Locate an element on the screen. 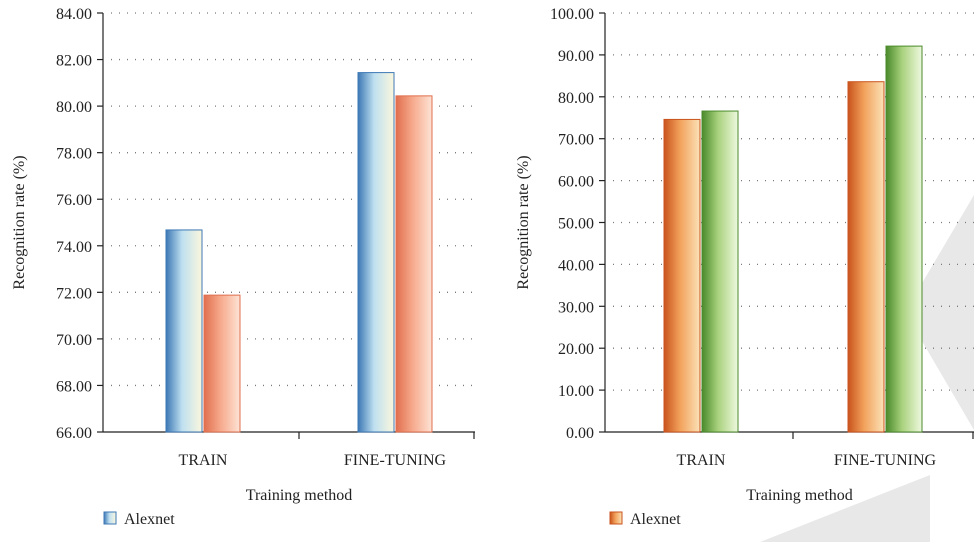 The height and width of the screenshot is (542, 974). y-tick-label: 0.00 is located at coordinates (580, 433).